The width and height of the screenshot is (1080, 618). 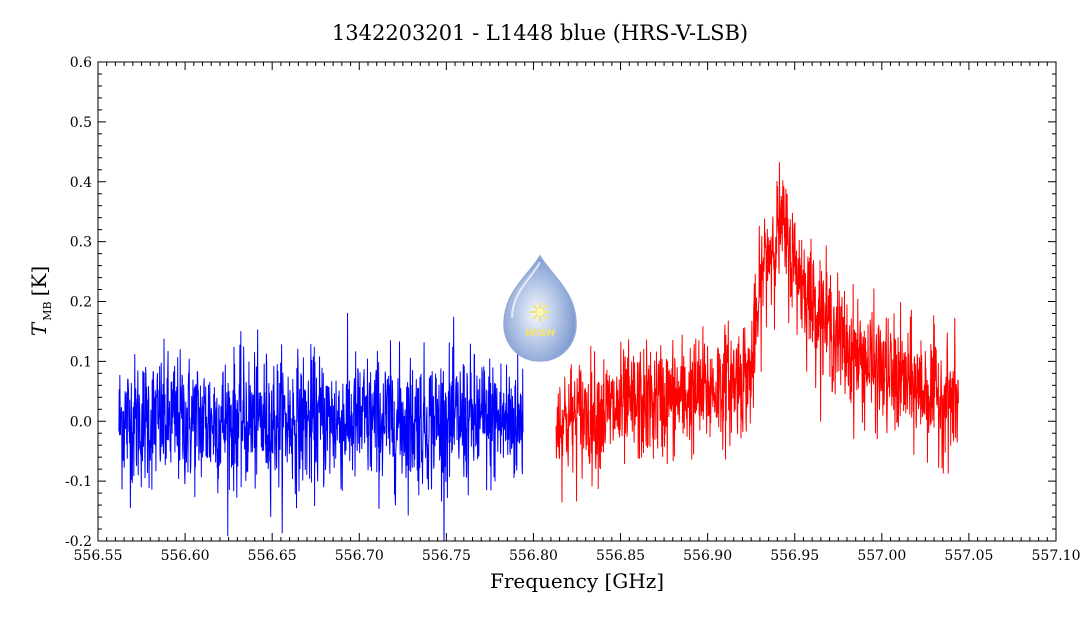 I want to click on y-axis-label: TMB [K], so click(x=40, y=301).